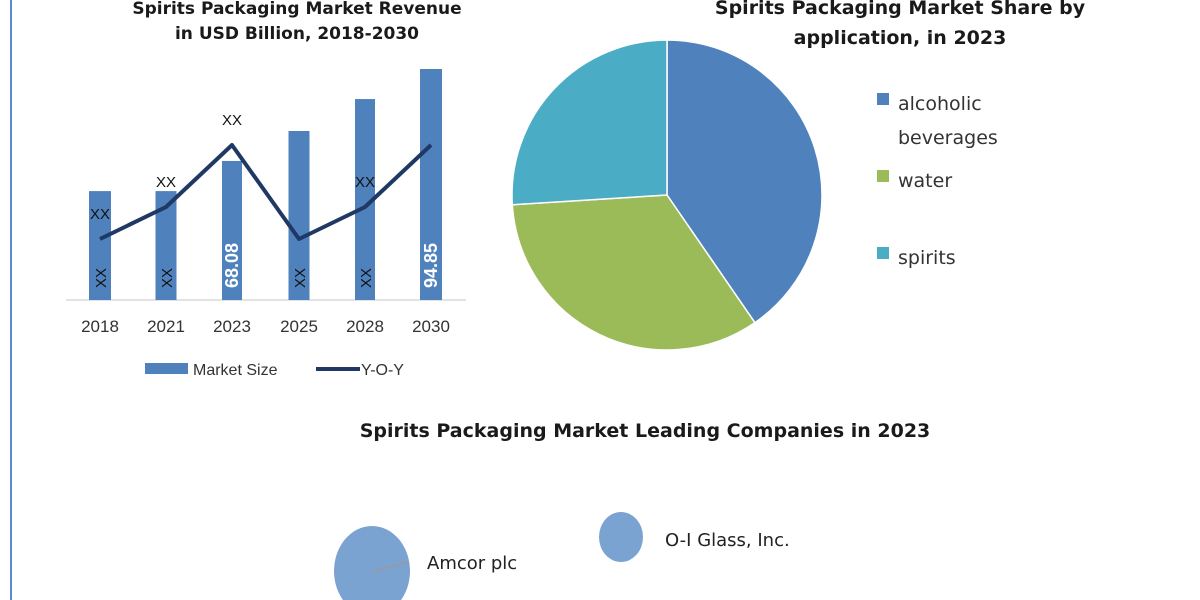 Image resolution: width=1200 pixels, height=600 pixels. I want to click on bar-chart-title: Spirits Packaging Market Revenue, so click(296, 9).